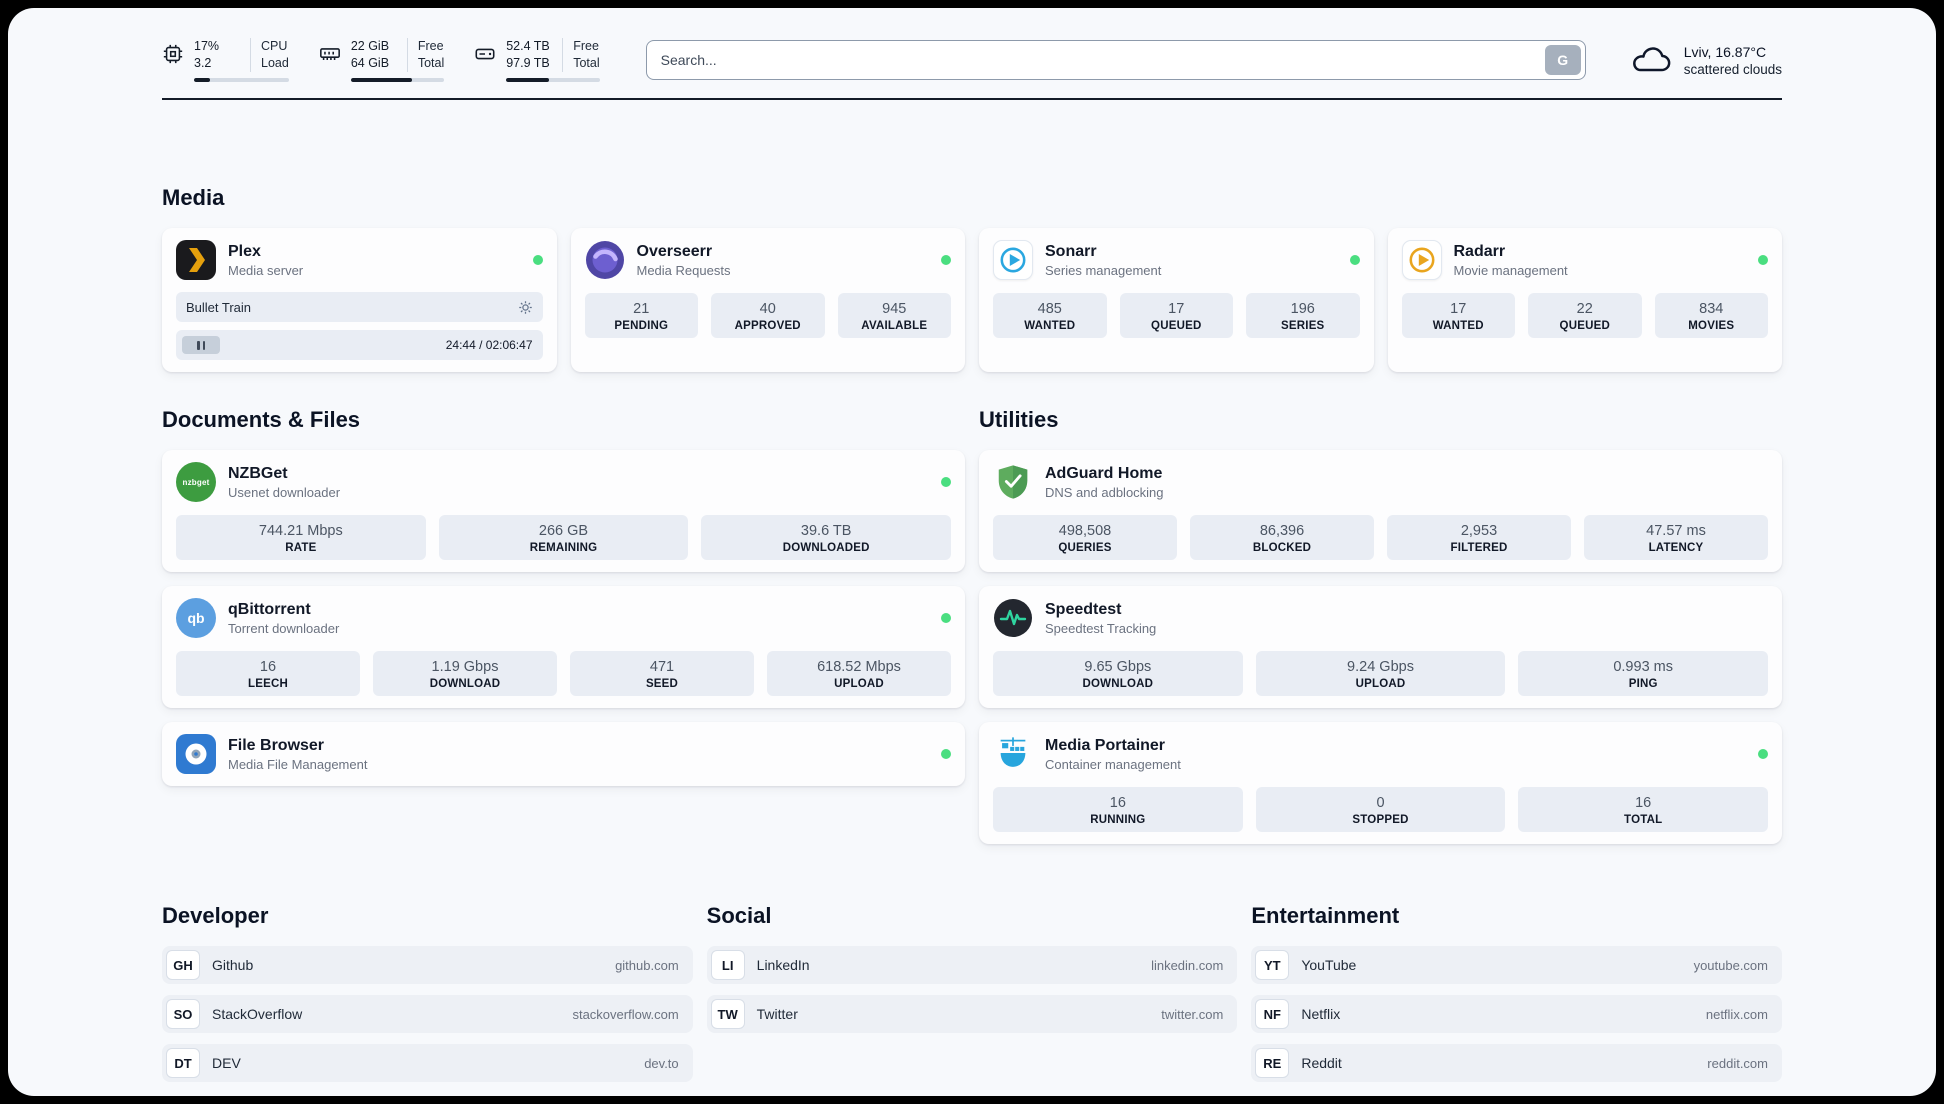  Describe the element at coordinates (196, 754) in the screenshot. I see `filebrowser-icon` at that location.